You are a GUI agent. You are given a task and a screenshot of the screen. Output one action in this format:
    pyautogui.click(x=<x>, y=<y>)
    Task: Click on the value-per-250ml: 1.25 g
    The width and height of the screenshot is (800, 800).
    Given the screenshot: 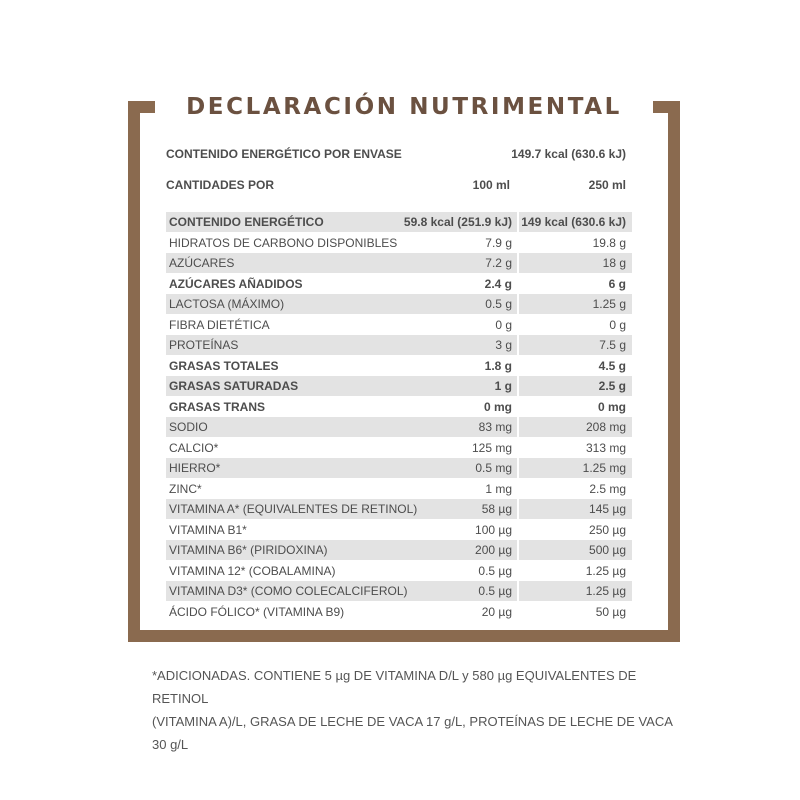 What is the action you would take?
    pyautogui.click(x=609, y=304)
    